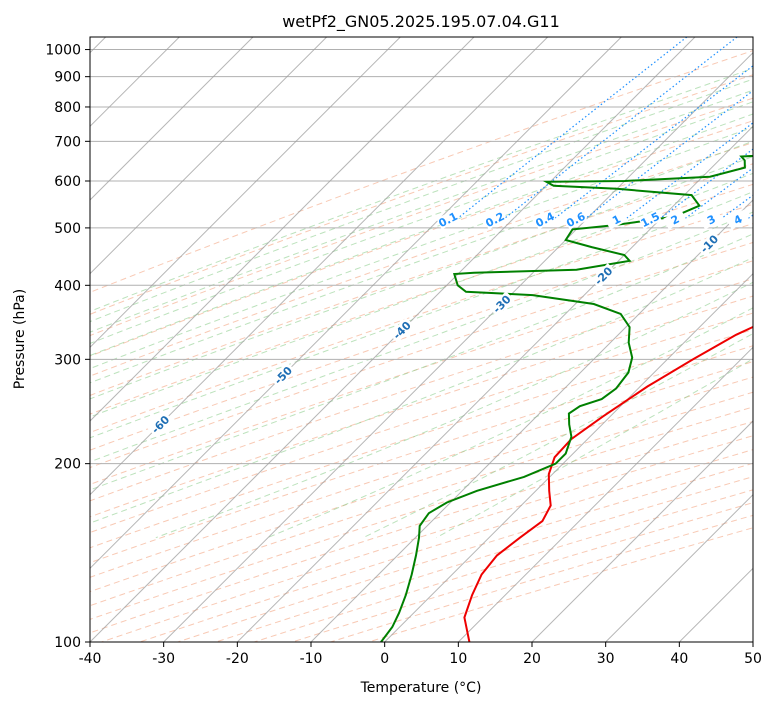 The width and height of the screenshot is (775, 708). What do you see at coordinates (420, 654) in the screenshot?
I see `x-axis-ticks: -40 -30 -20 -10 0 10 20 30 40 50` at bounding box center [420, 654].